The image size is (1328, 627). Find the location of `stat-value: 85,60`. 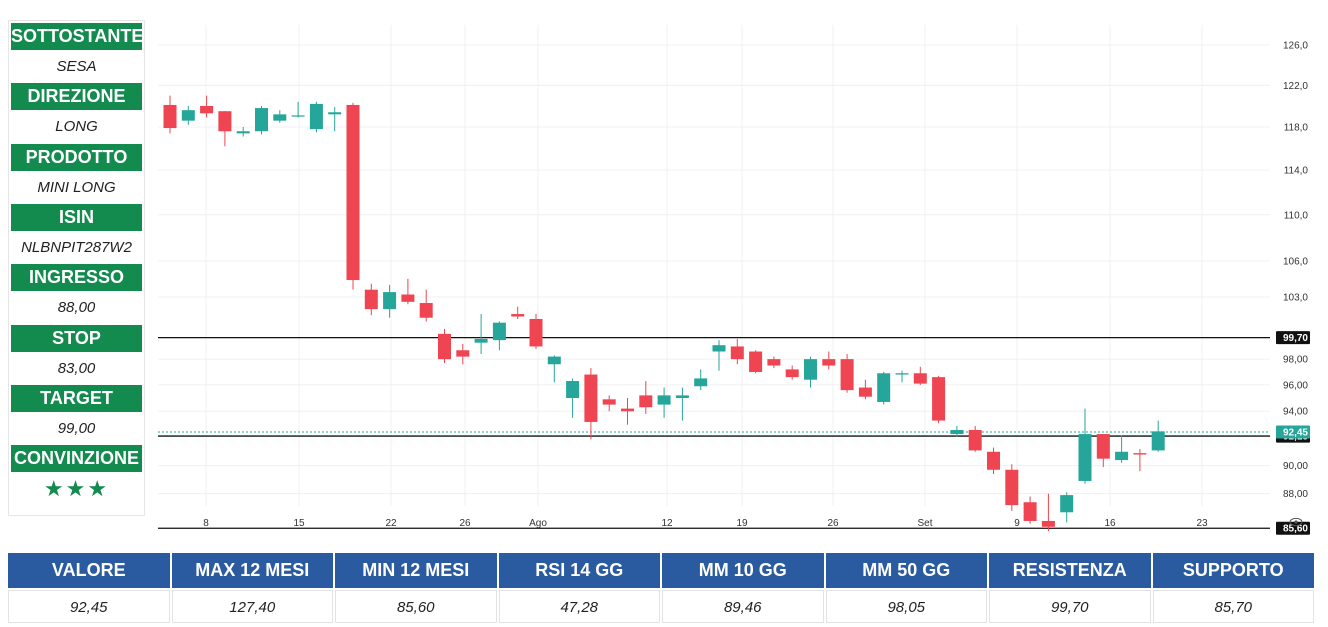

stat-value: 85,60 is located at coordinates (416, 606).